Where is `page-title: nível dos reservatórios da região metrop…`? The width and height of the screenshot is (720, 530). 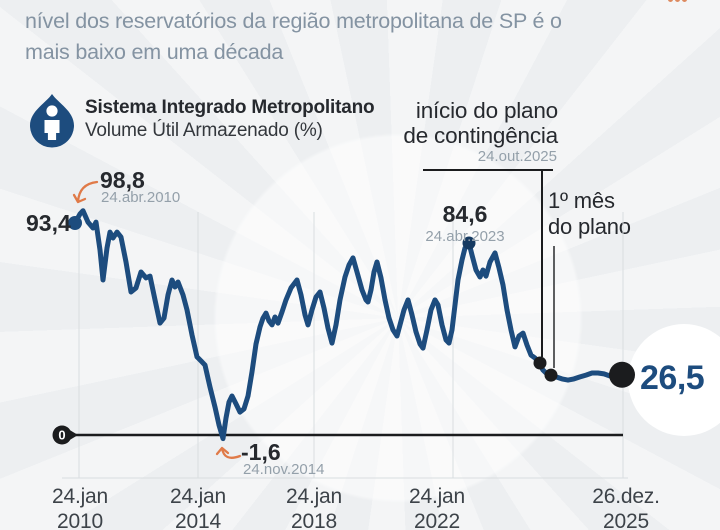 page-title: nível dos reservatórios da região metrop… is located at coordinates (325, 37).